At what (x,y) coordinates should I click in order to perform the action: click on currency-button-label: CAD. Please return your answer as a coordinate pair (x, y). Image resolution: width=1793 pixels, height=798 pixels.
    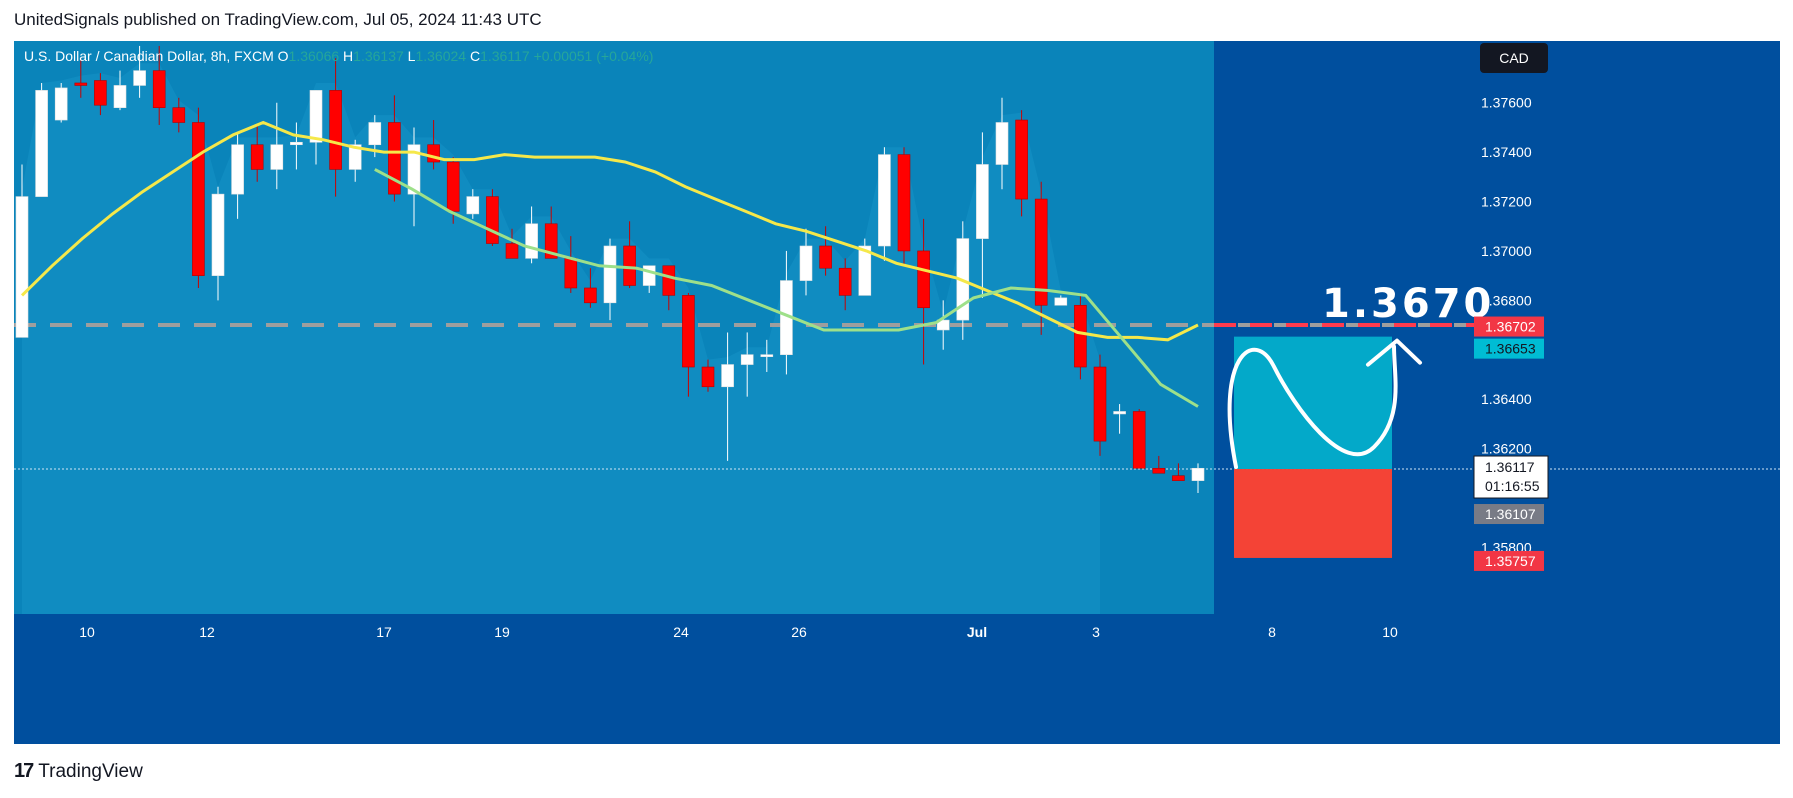
    Looking at the image, I should click on (1514, 58).